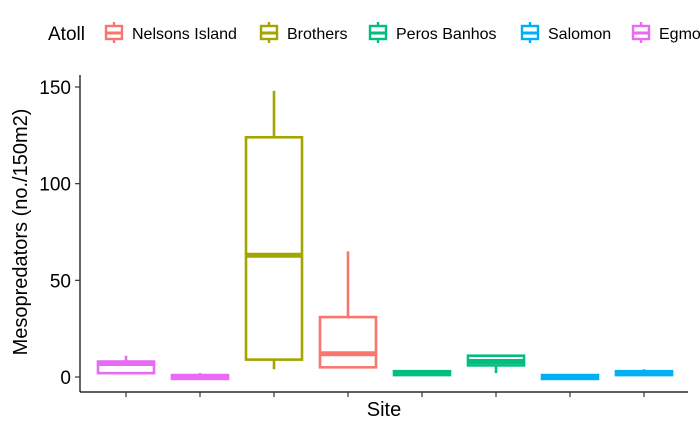 Image resolution: width=700 pixels, height=432 pixels. What do you see at coordinates (66, 34) in the screenshot?
I see `legend-title: Atoll` at bounding box center [66, 34].